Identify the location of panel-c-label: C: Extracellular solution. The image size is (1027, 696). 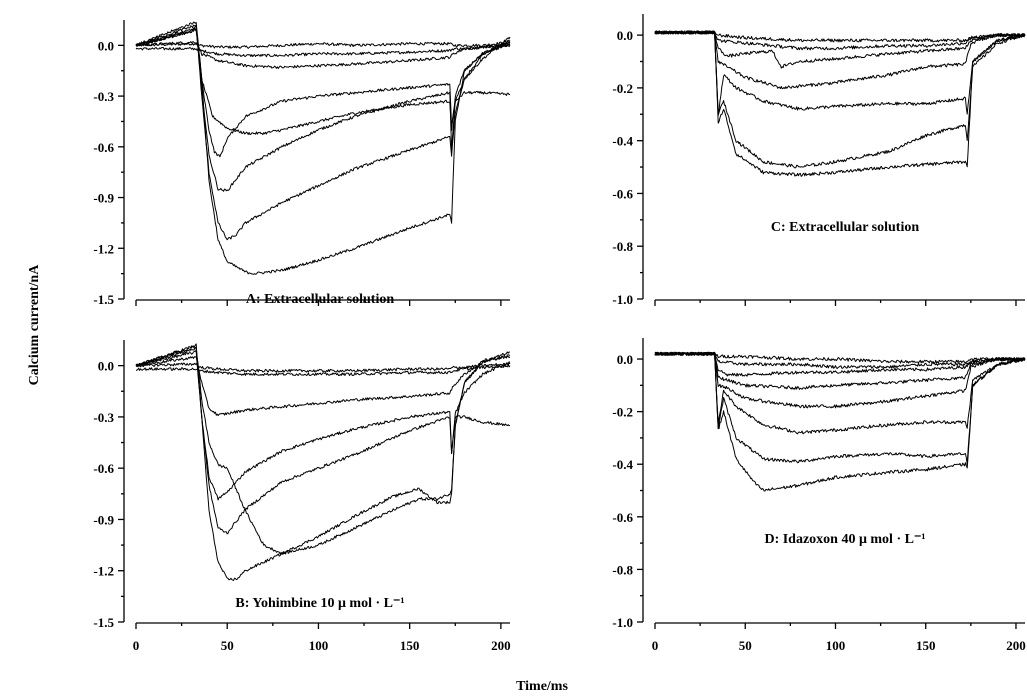
(845, 227).